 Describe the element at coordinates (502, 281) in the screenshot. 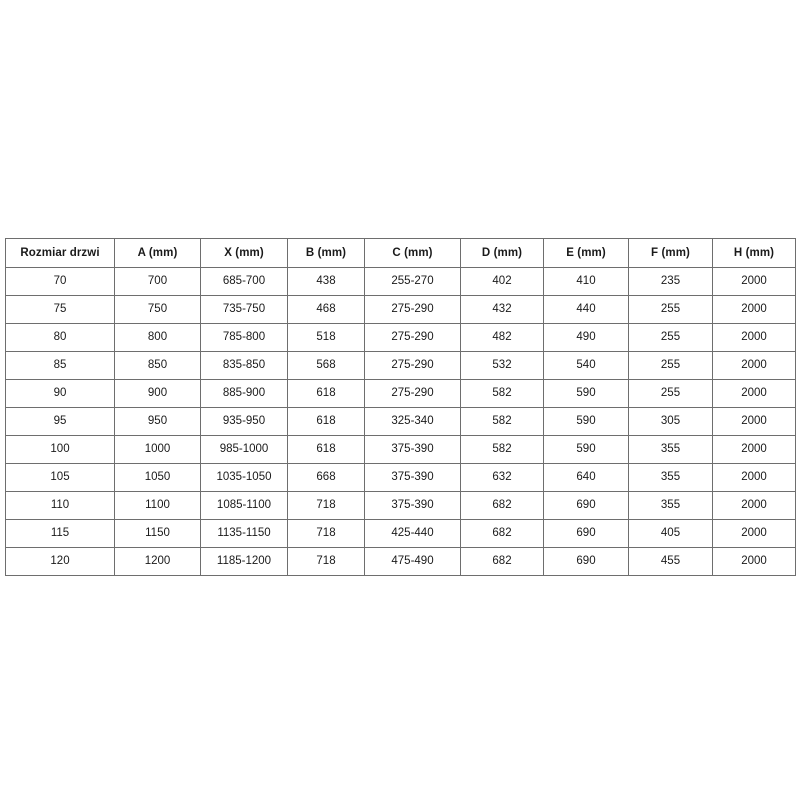

I see `table-cell: 402` at that location.